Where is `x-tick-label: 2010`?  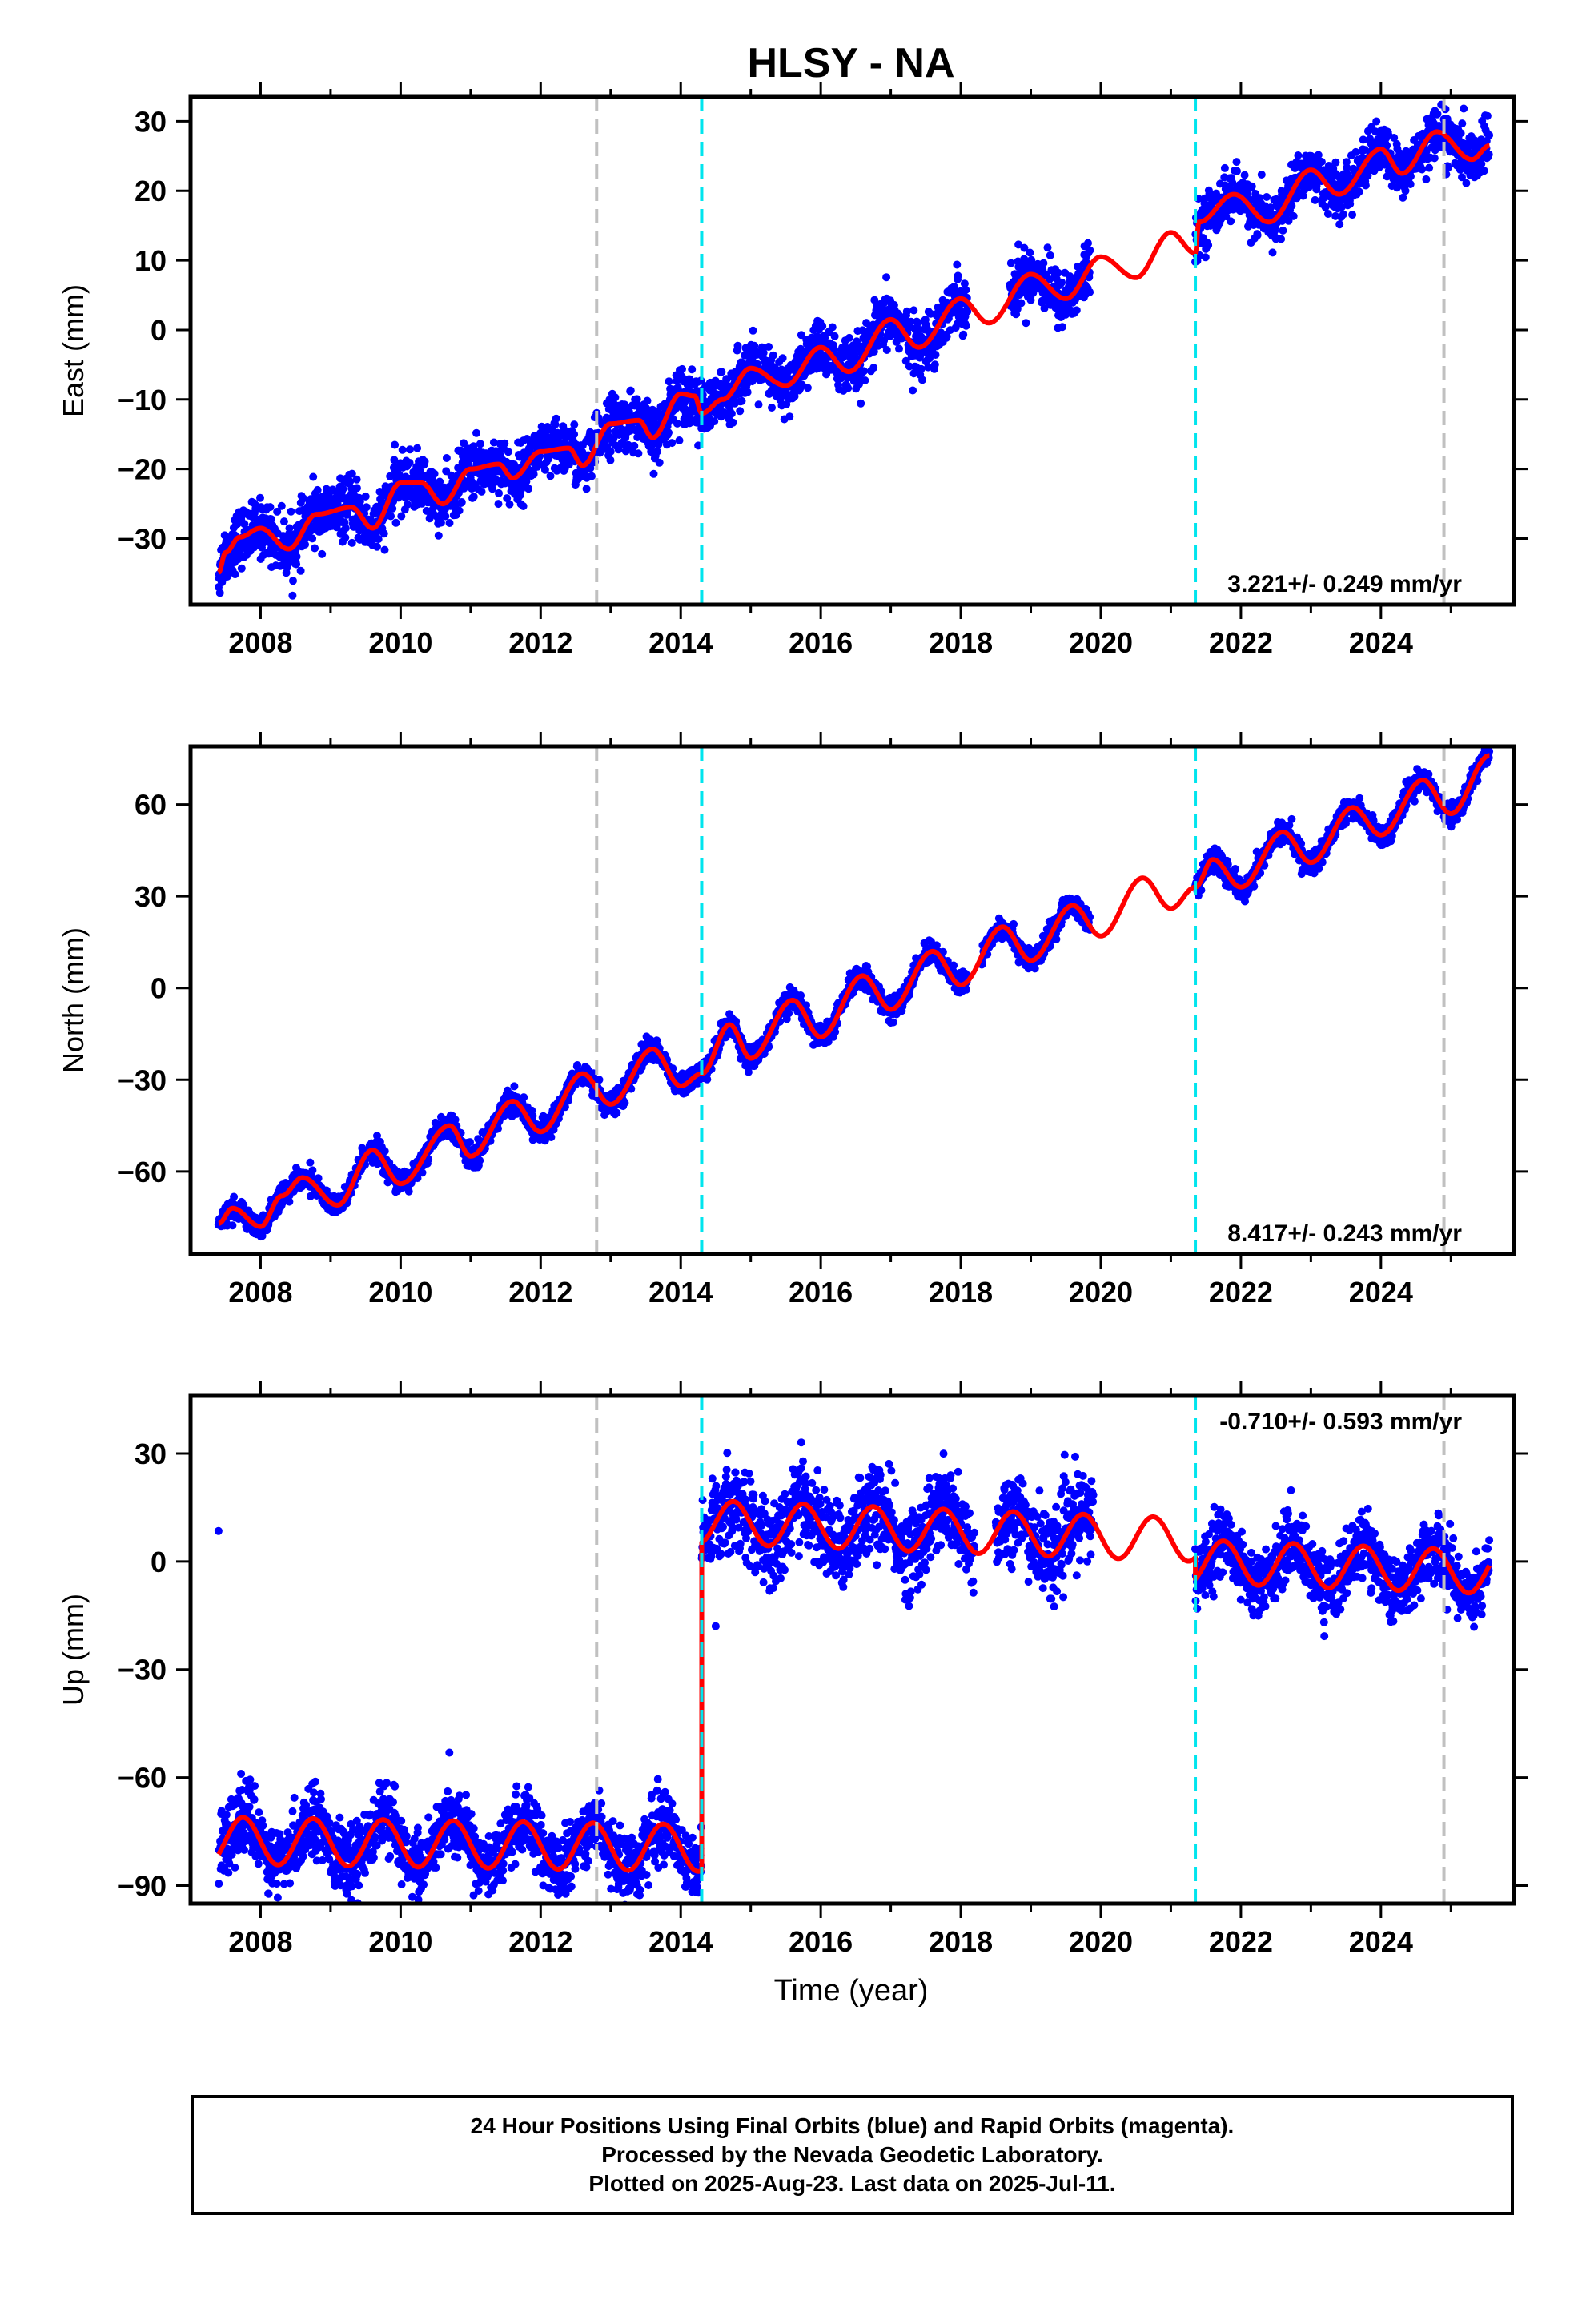 x-tick-label: 2010 is located at coordinates (400, 642).